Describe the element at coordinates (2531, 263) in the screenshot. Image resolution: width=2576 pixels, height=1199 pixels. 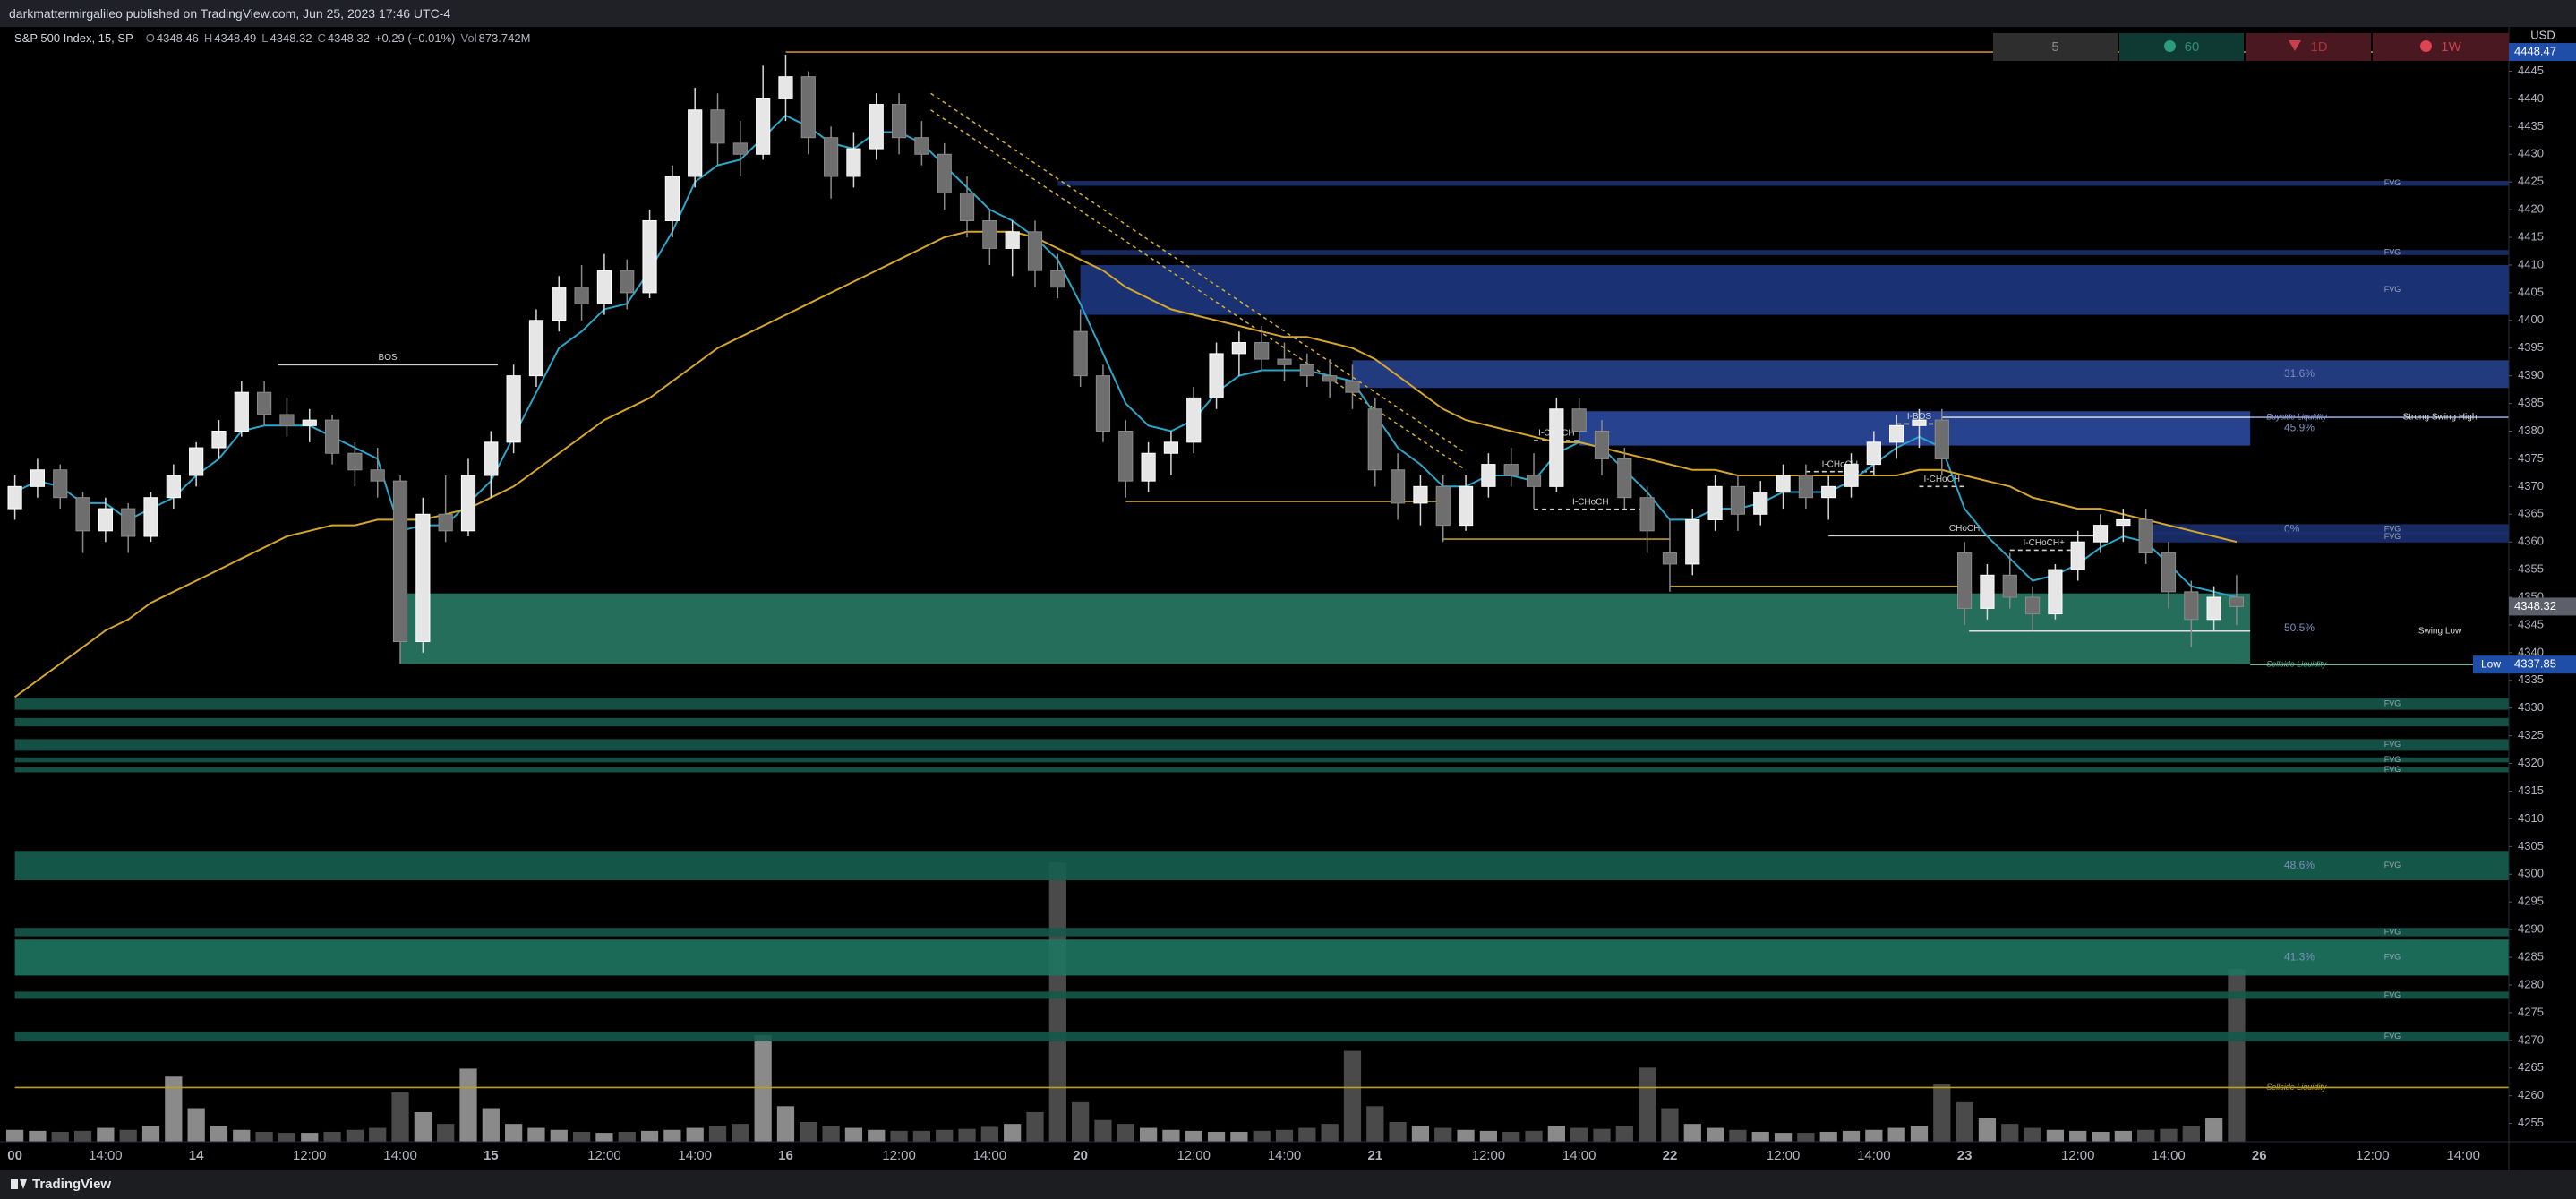
I see `y-tick-label: 4410` at that location.